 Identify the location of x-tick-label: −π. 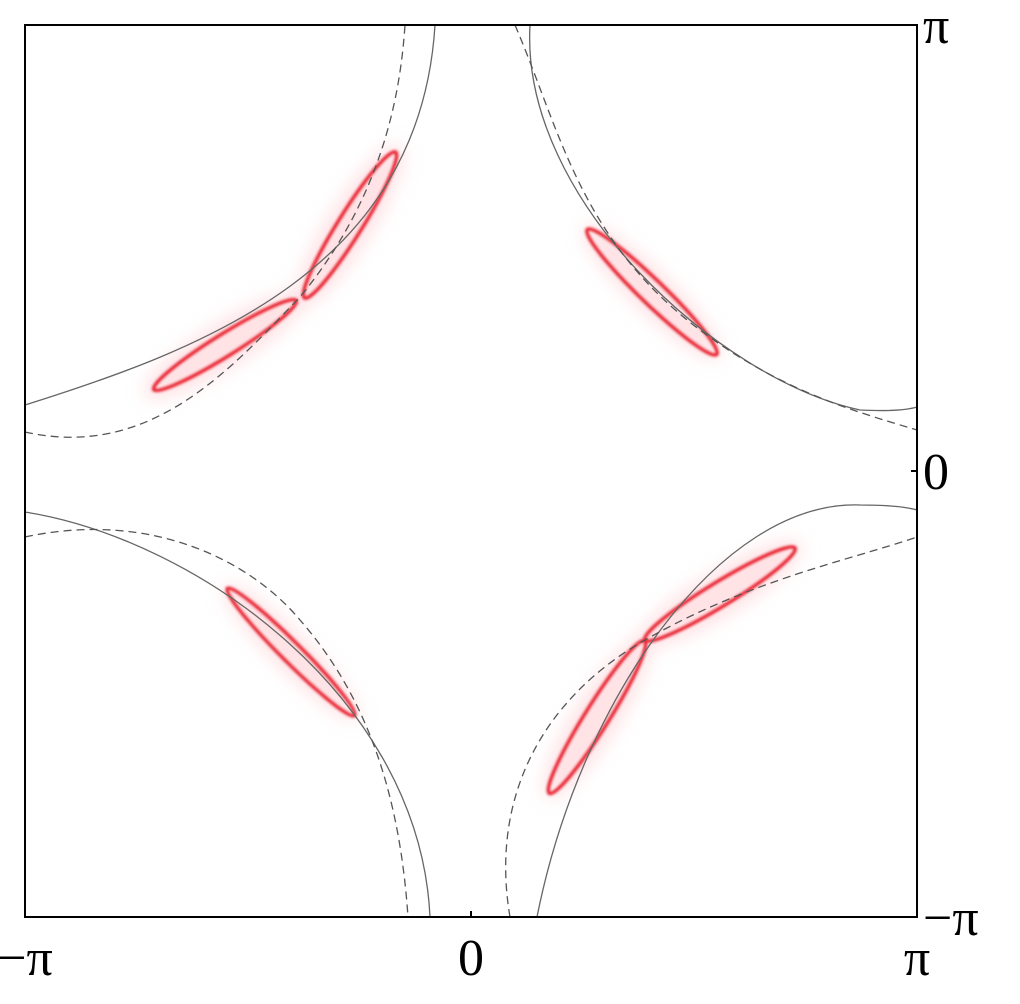
(26, 958).